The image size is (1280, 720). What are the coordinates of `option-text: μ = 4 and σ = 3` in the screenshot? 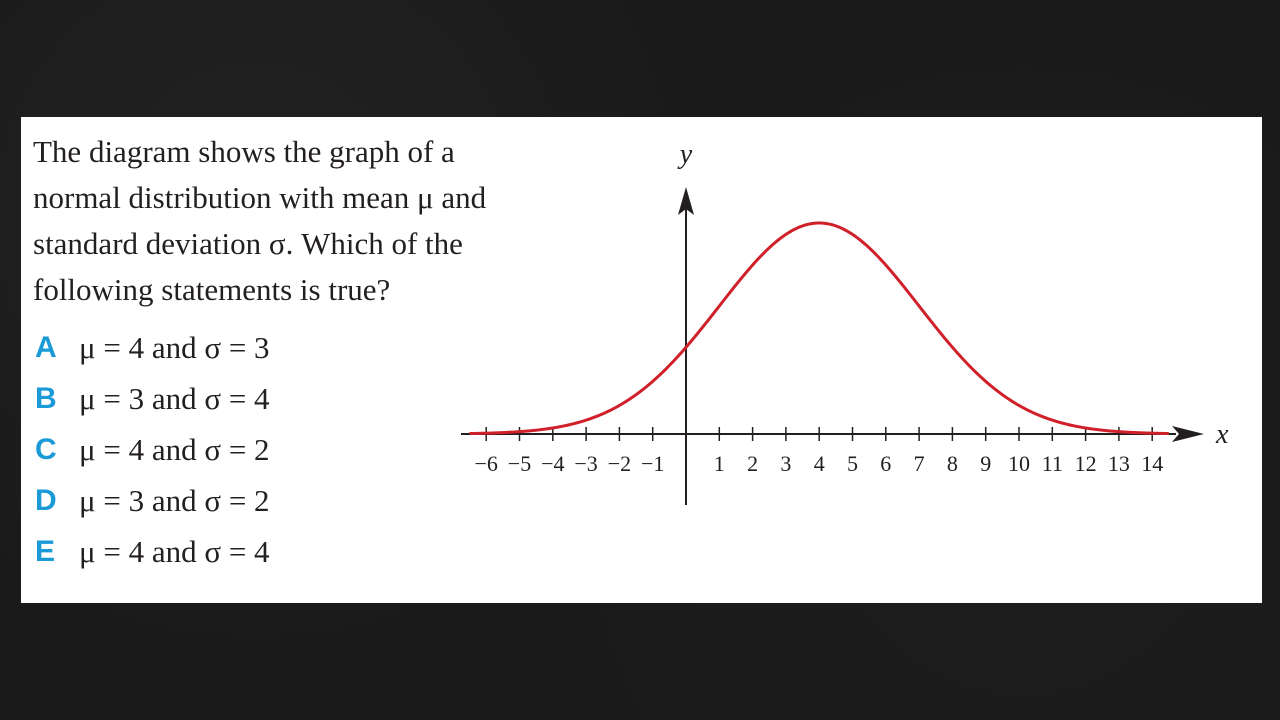 It's located at (174, 347).